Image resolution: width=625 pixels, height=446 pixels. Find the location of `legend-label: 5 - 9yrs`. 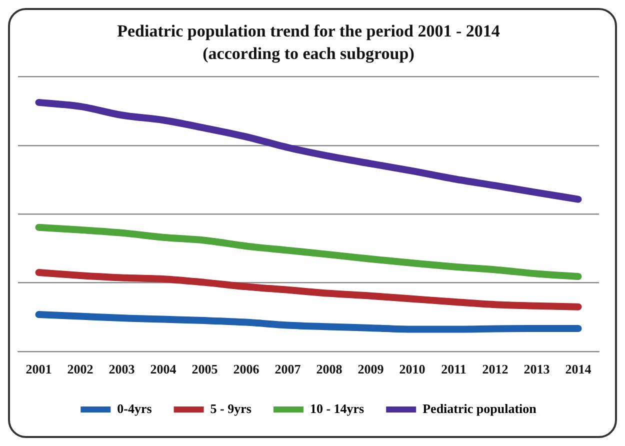

legend-label: 5 - 9yrs is located at coordinates (231, 408).